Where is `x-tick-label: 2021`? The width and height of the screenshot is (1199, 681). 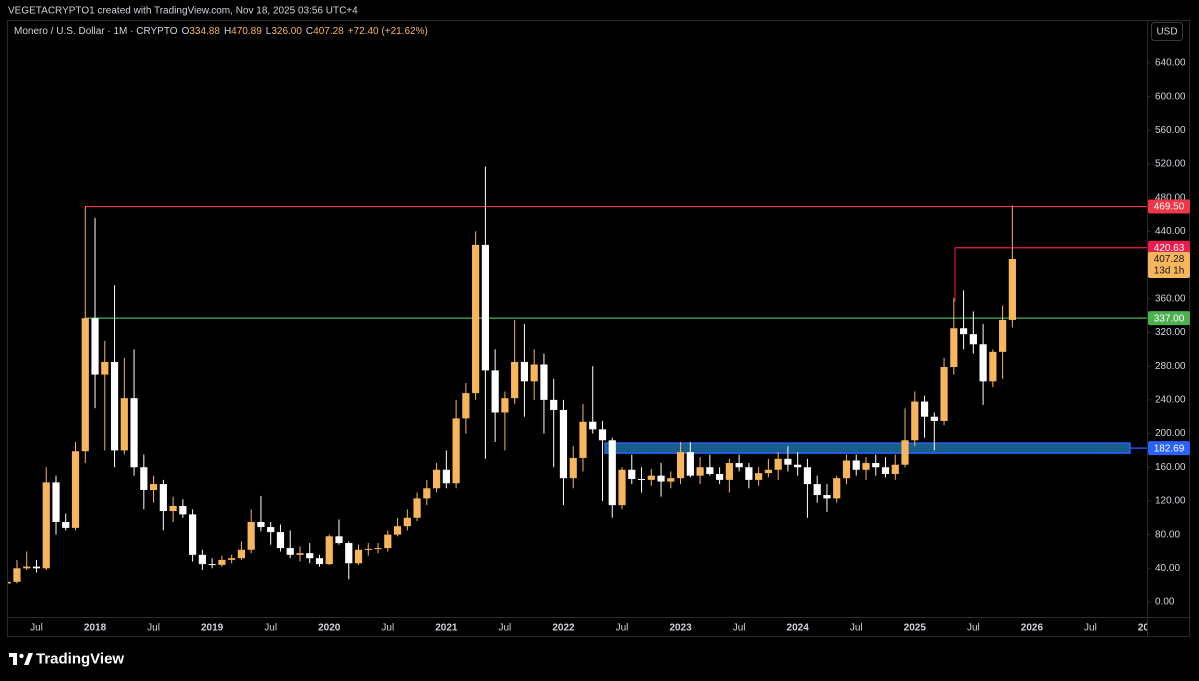
x-tick-label: 2021 is located at coordinates (446, 628).